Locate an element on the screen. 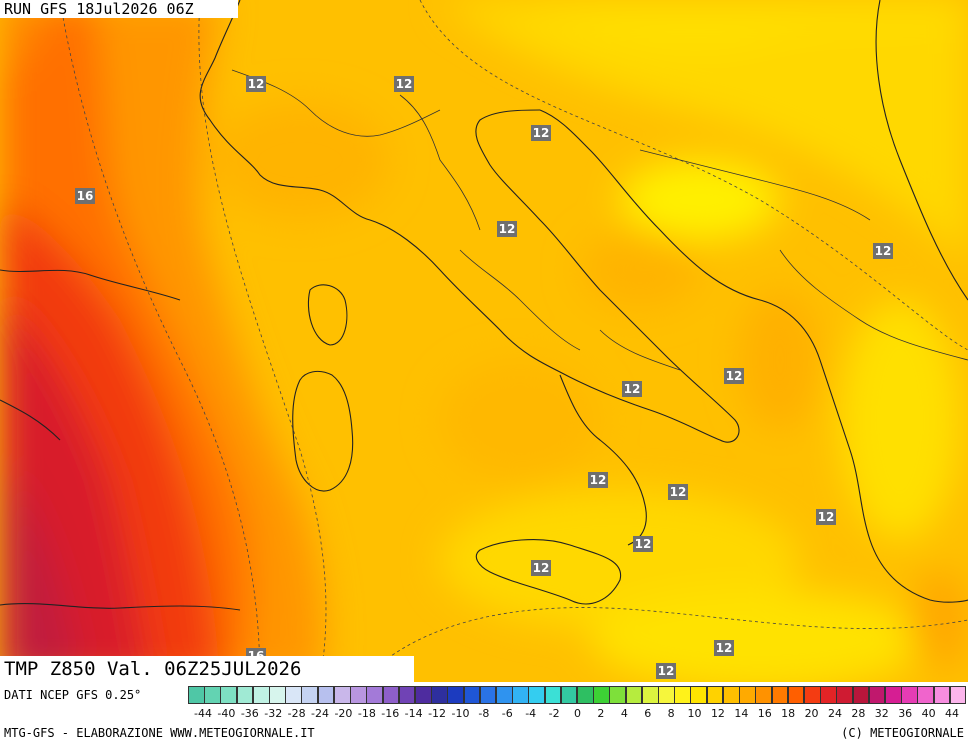  scale-tick-label: -2 is located at coordinates (554, 713).